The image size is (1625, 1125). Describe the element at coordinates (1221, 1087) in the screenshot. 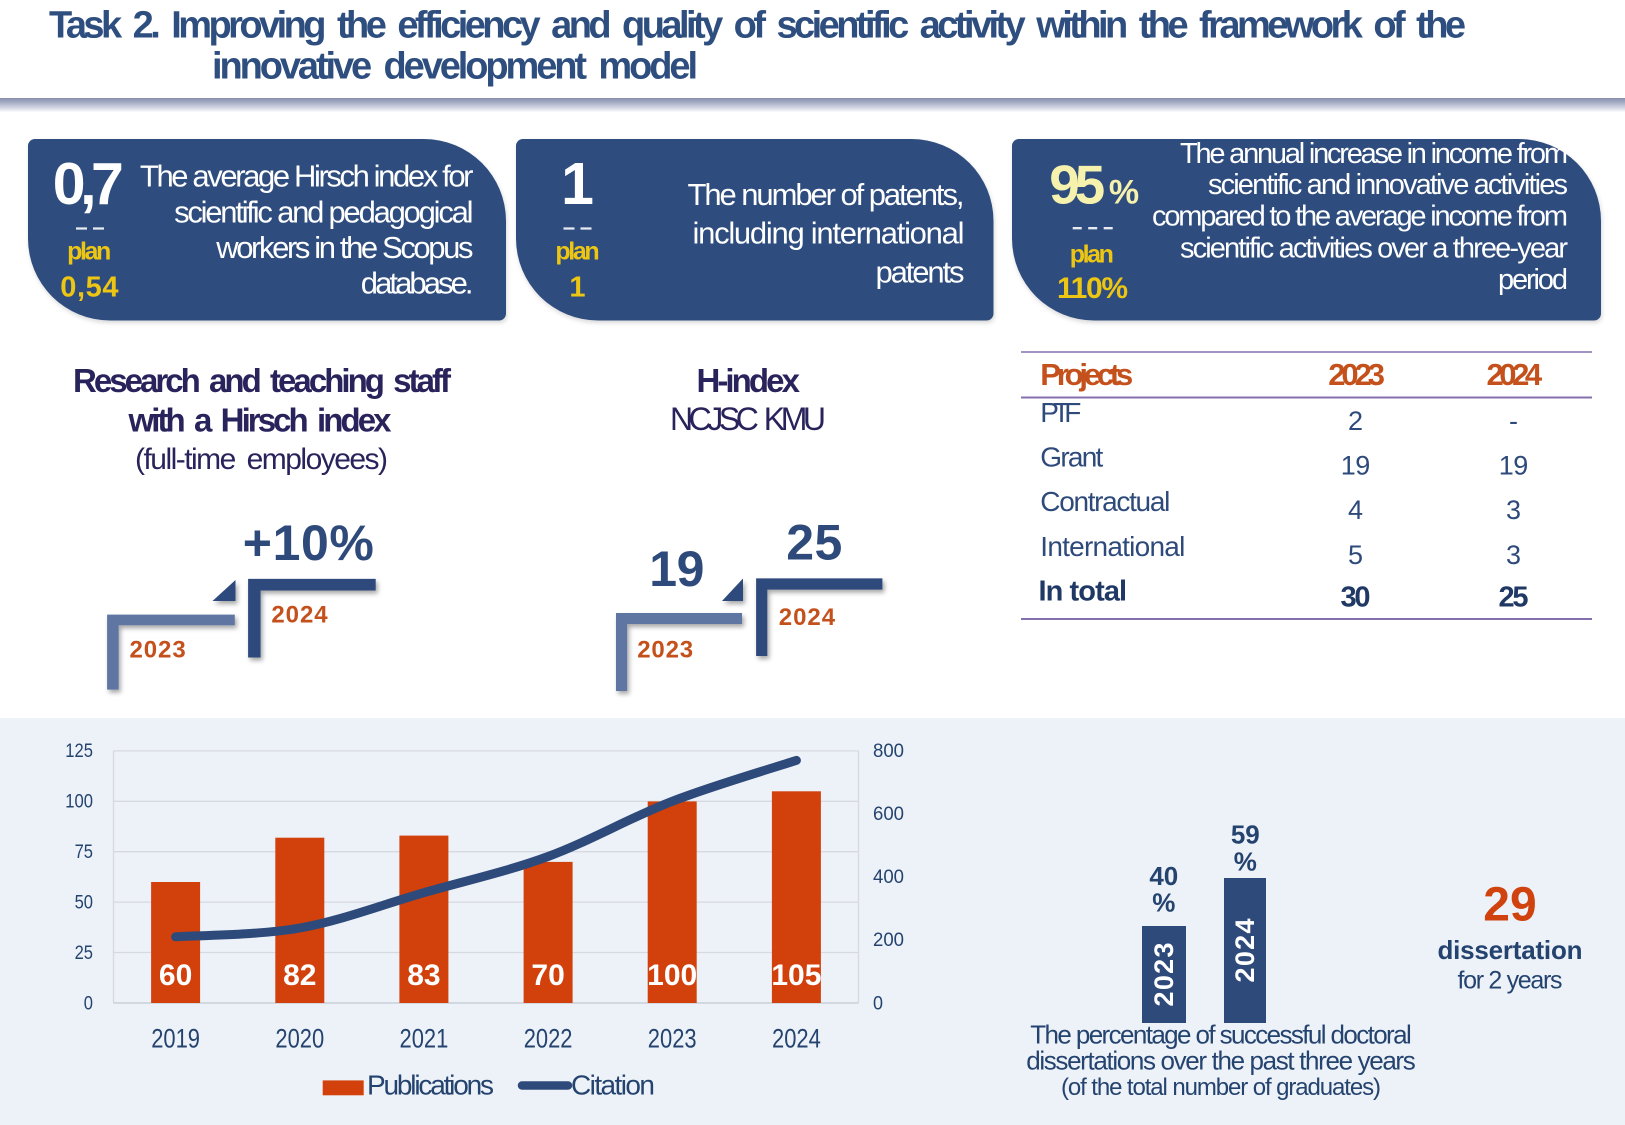

I see `svg-text:(of the total number of gradua: (of the total number of graduates)` at that location.